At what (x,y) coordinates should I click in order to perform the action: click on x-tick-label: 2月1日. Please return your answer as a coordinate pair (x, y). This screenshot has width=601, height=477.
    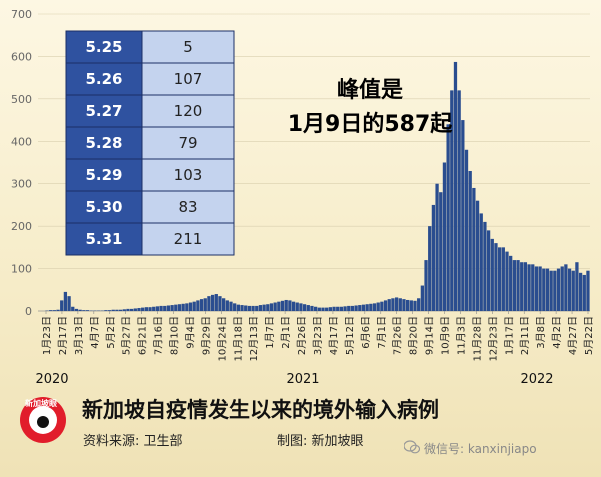
    Looking at the image, I should click on (286, 332).